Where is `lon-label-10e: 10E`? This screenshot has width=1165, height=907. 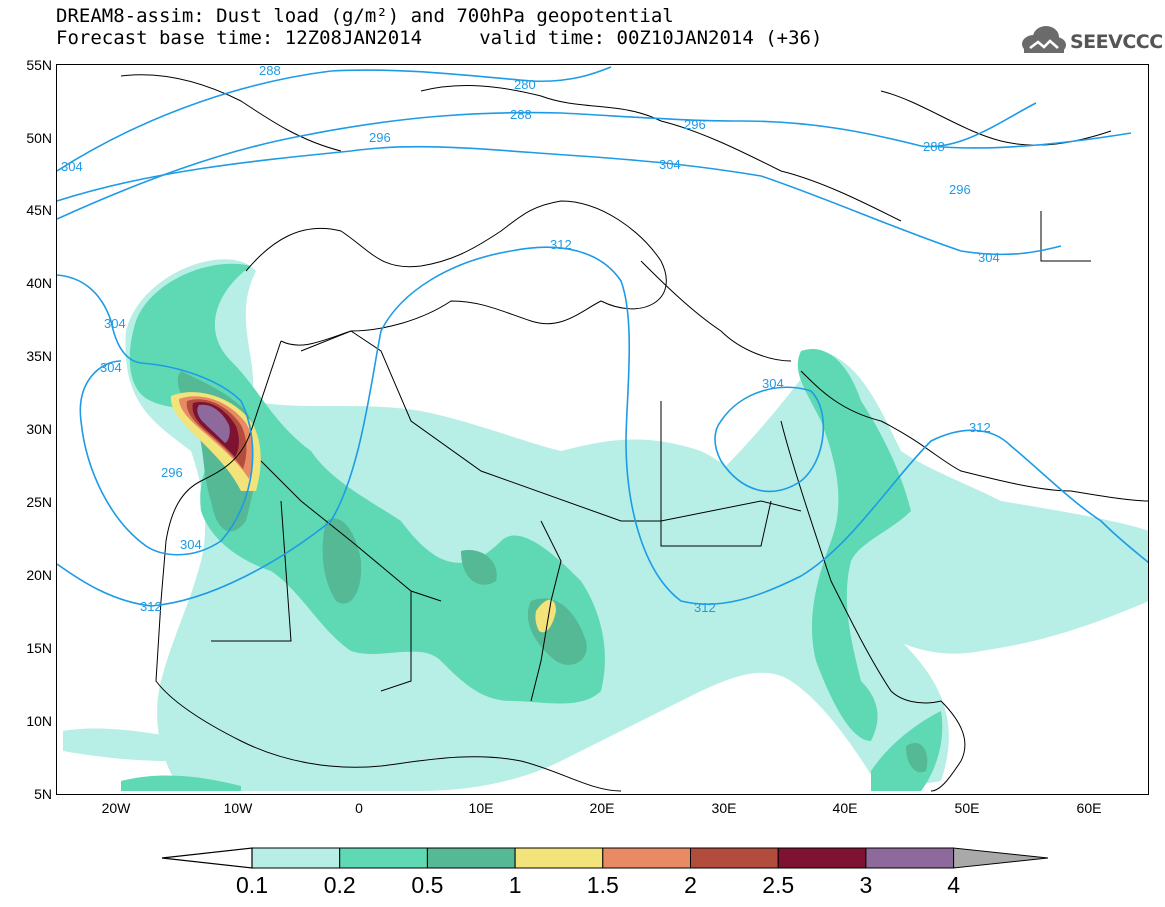 lon-label-10e: 10E is located at coordinates (481, 808).